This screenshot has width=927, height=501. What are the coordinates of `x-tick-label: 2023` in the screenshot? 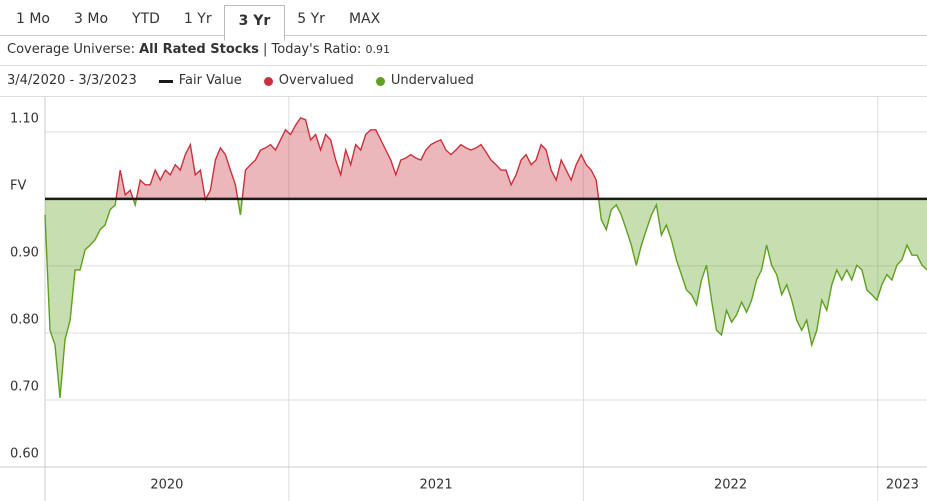 It's located at (902, 485).